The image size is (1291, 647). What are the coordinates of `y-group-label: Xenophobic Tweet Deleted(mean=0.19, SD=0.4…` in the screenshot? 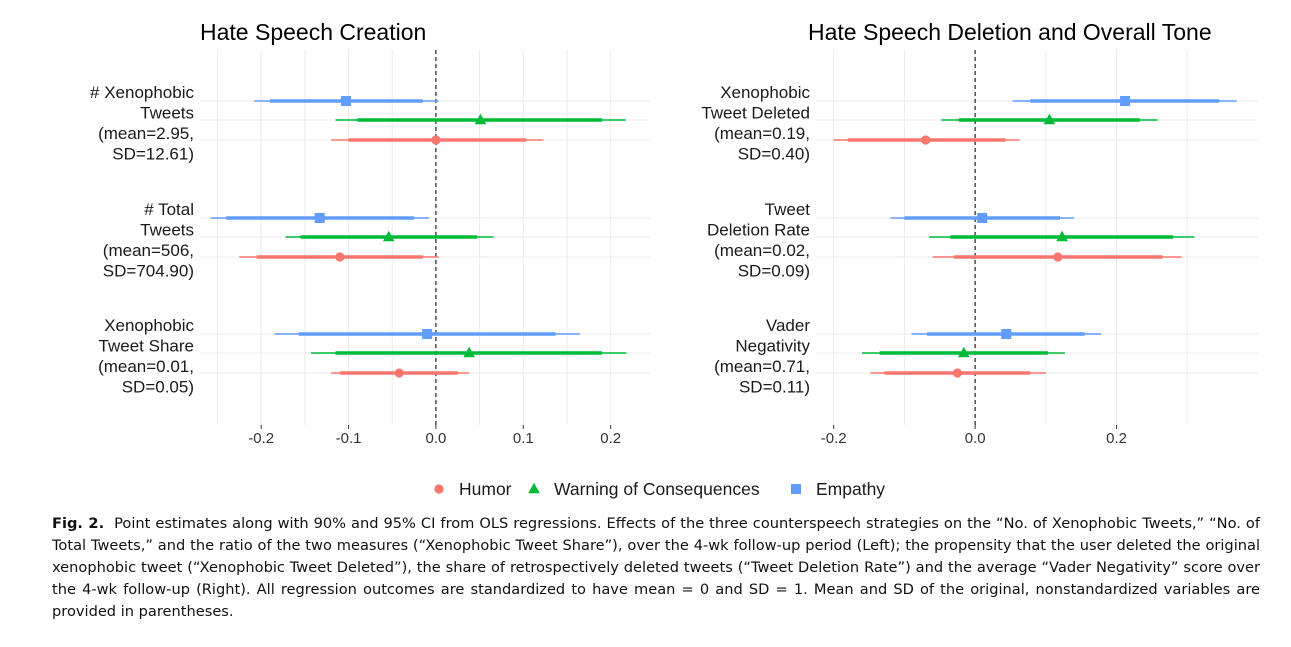 It's located at (755, 123).